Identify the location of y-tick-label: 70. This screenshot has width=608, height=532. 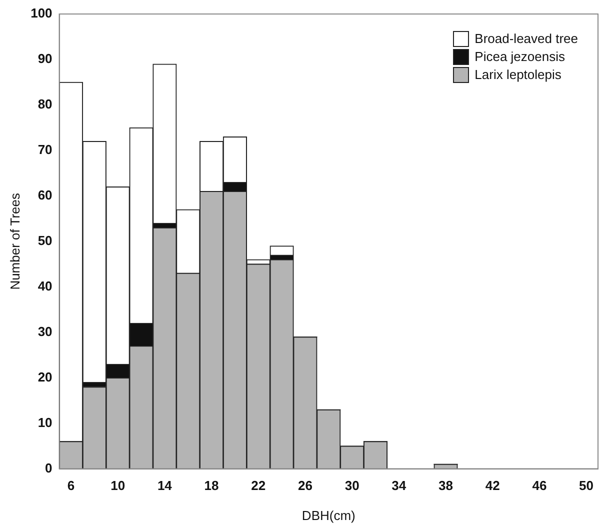
(45, 150).